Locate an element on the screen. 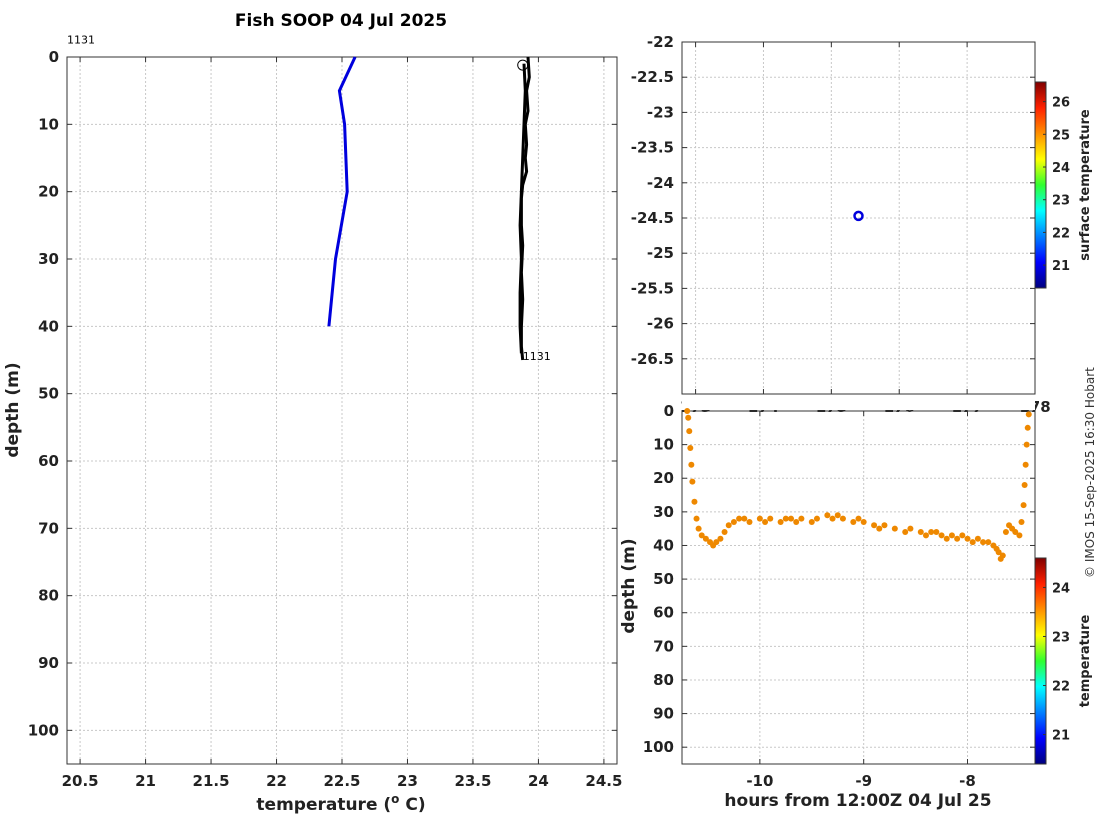 This screenshot has height=820, width=1100. x-tick-label: 23.5 is located at coordinates (472, 781).